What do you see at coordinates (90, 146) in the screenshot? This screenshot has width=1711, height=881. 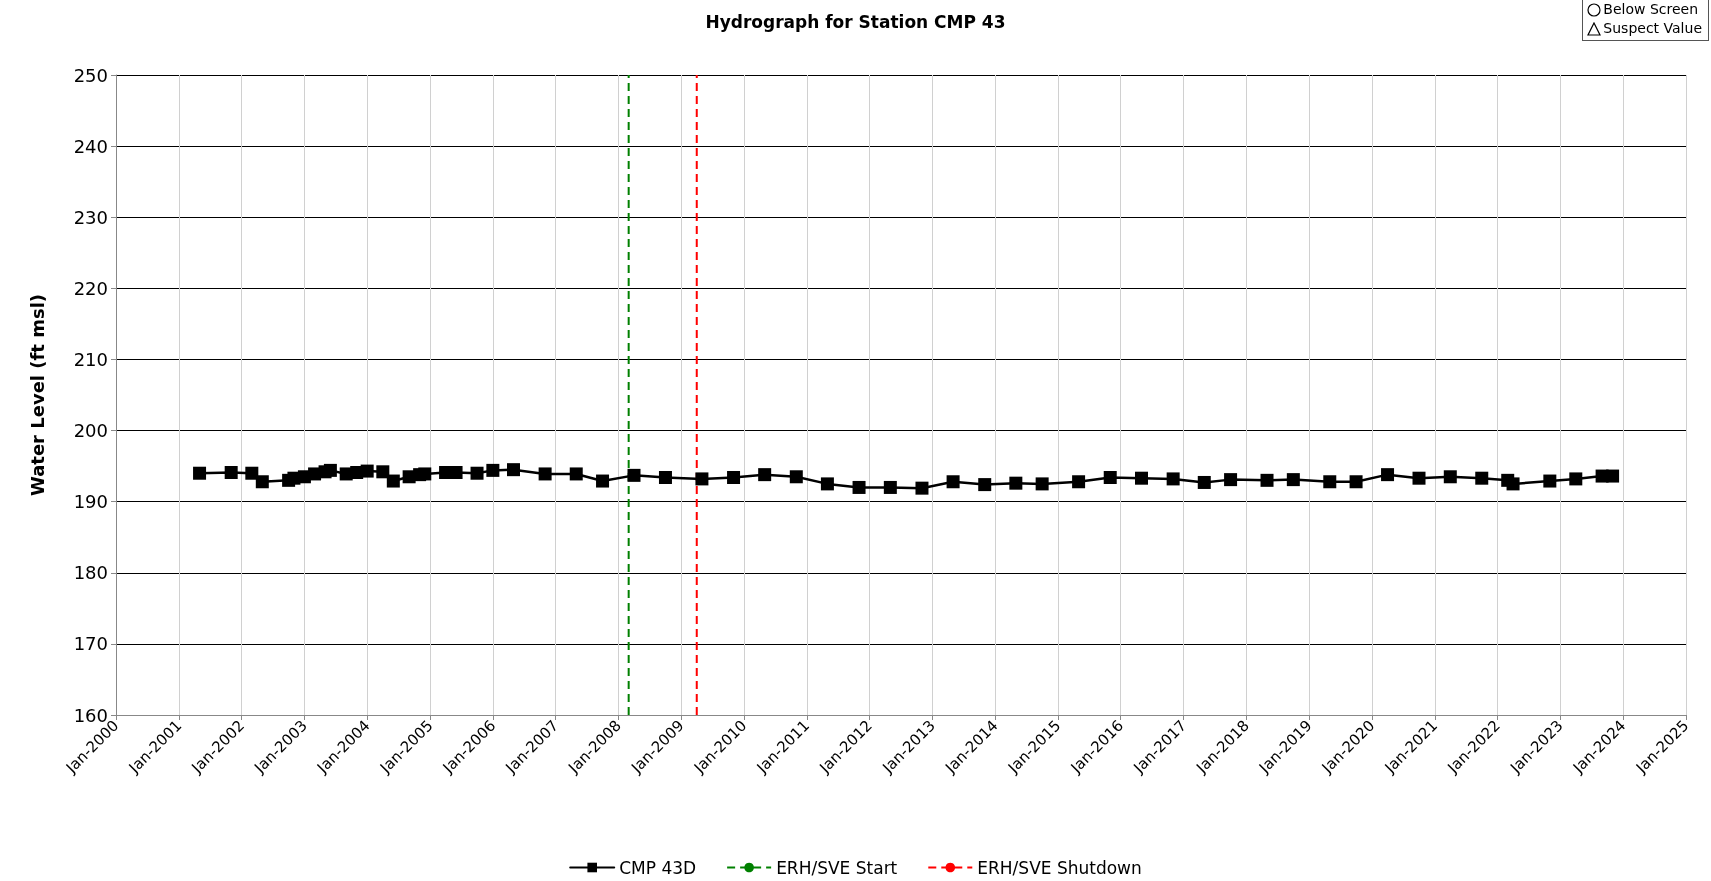 I see `y-tick-label: 240` at bounding box center [90, 146].